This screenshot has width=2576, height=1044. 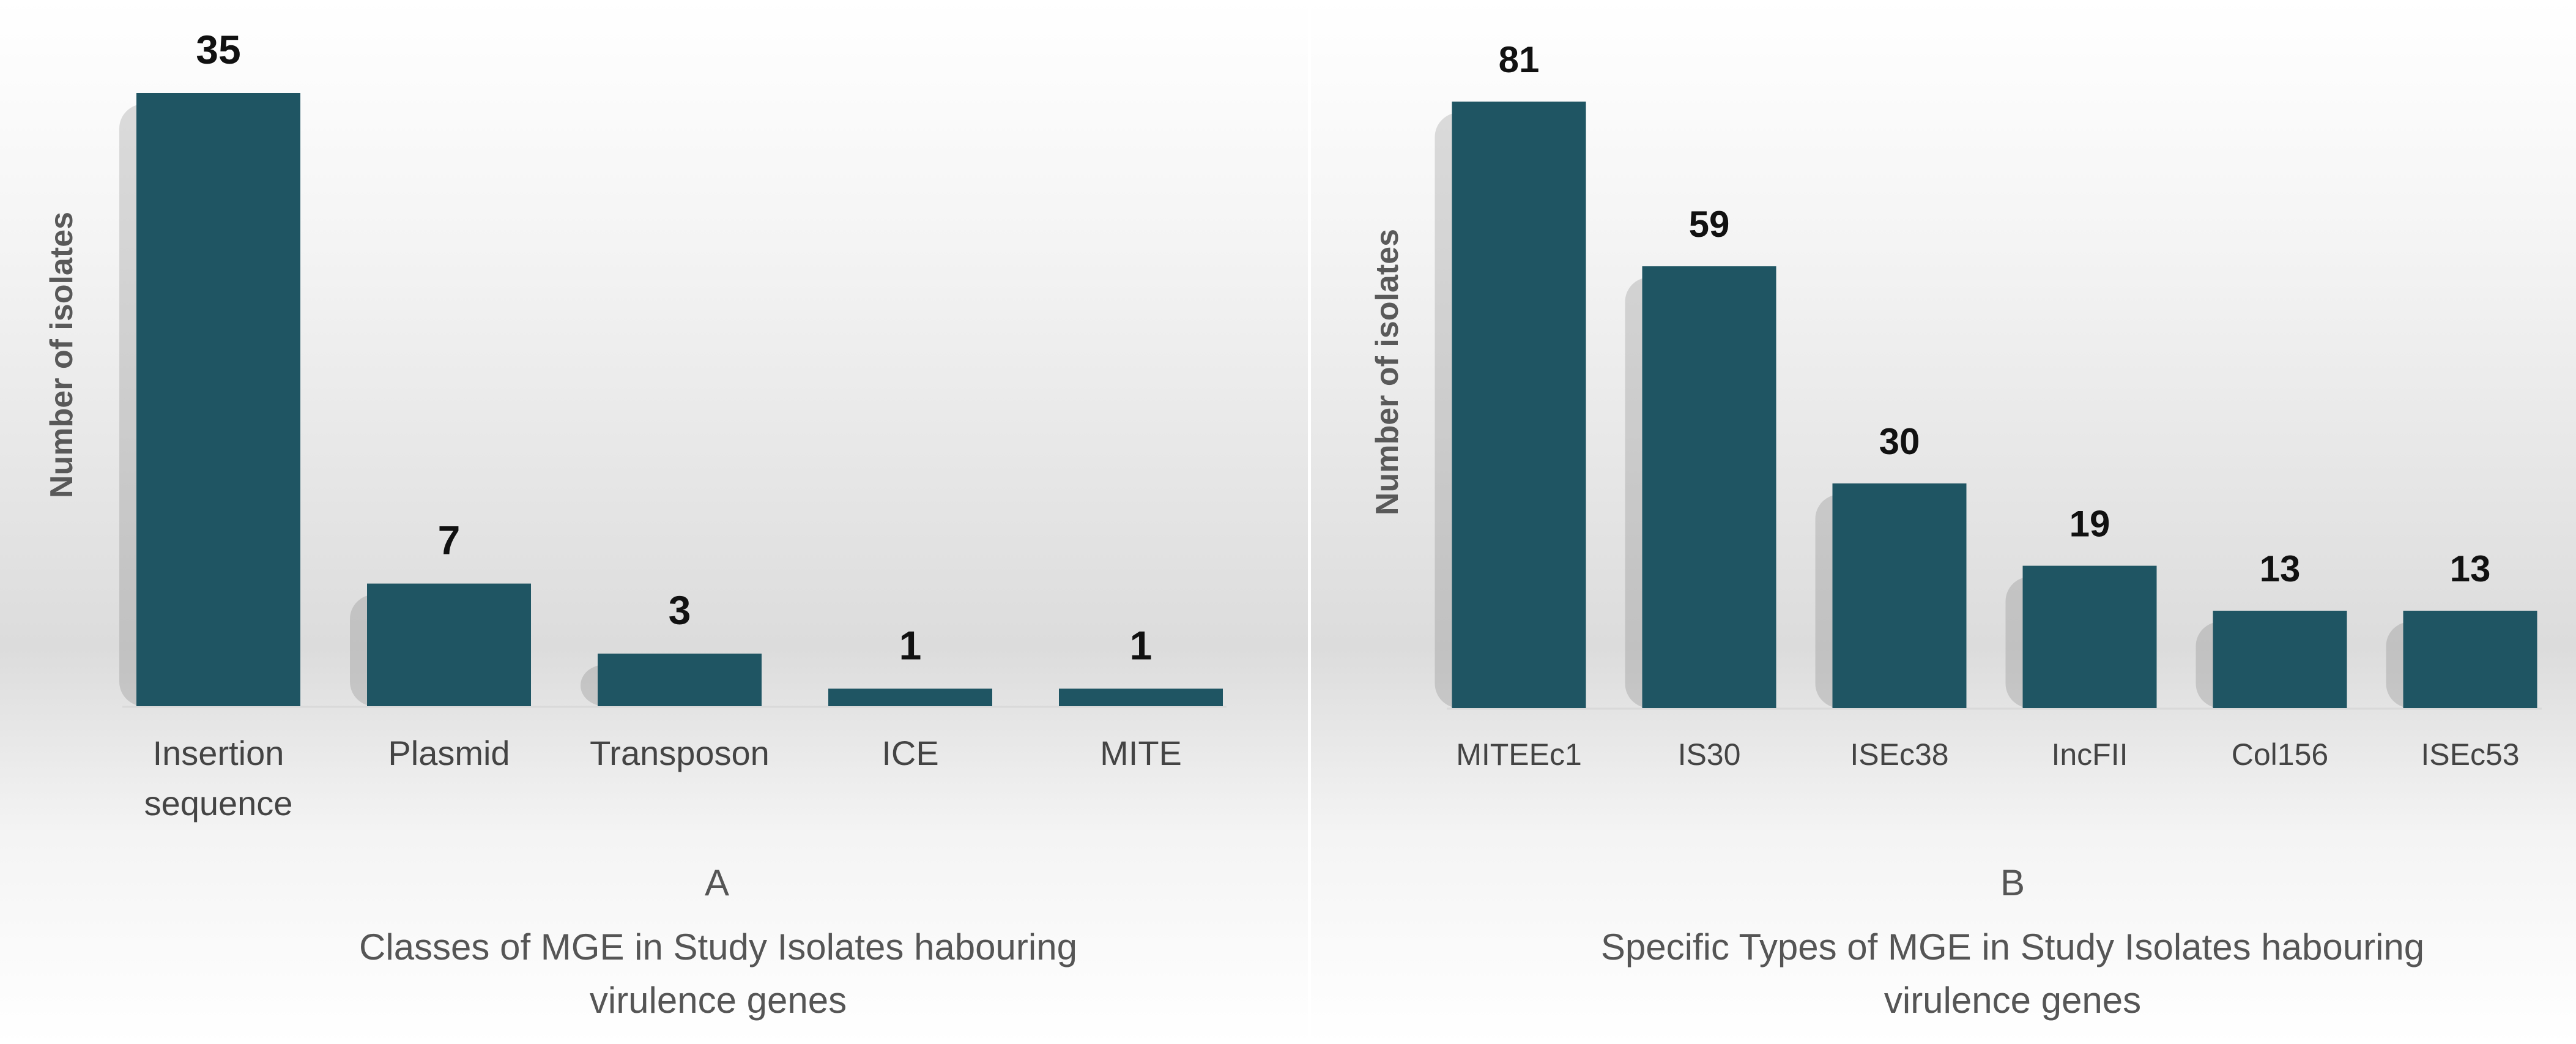 I want to click on bar-b-isec38, so click(x=1899, y=595).